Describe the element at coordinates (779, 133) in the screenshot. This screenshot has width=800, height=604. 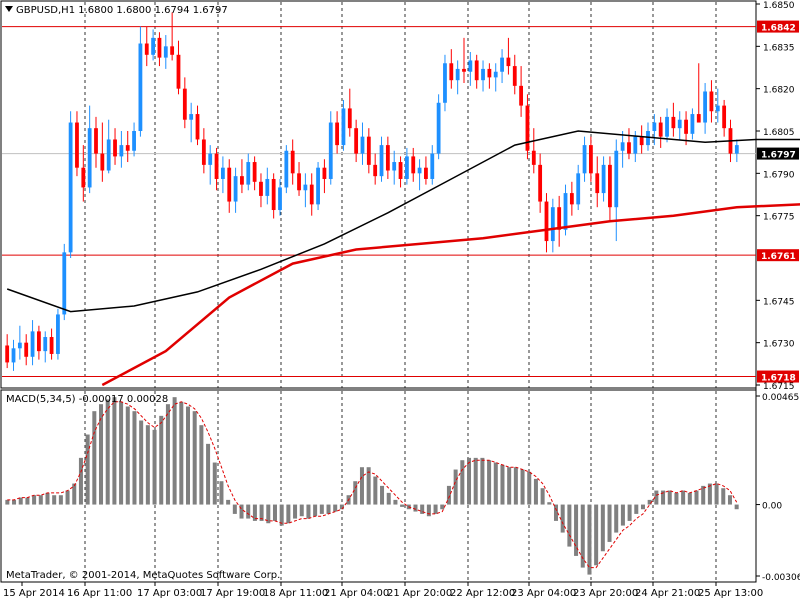
I see `price-tick-label: 1.6805` at that location.